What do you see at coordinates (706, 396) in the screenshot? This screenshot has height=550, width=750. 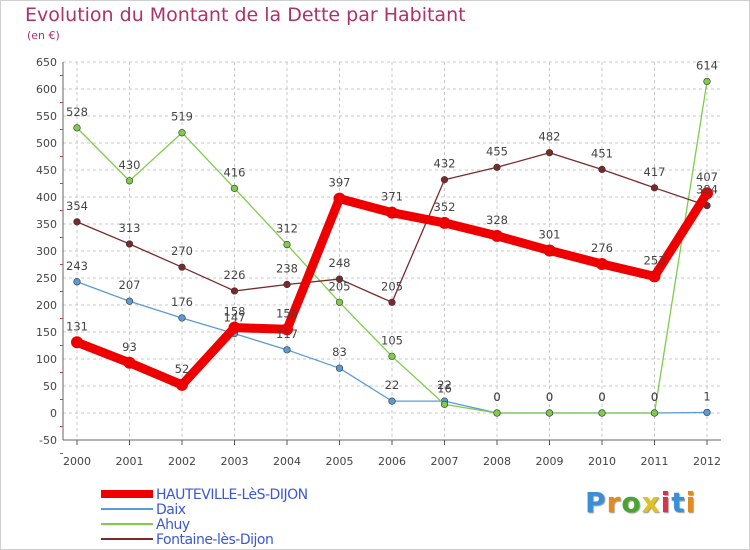 I see `data-label: 1` at bounding box center [706, 396].